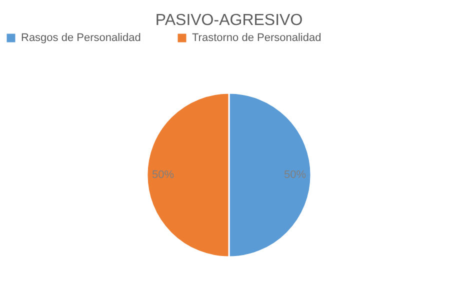  What do you see at coordinates (81, 38) in the screenshot?
I see `legend-label: Rasgos de Personalidad` at bounding box center [81, 38].